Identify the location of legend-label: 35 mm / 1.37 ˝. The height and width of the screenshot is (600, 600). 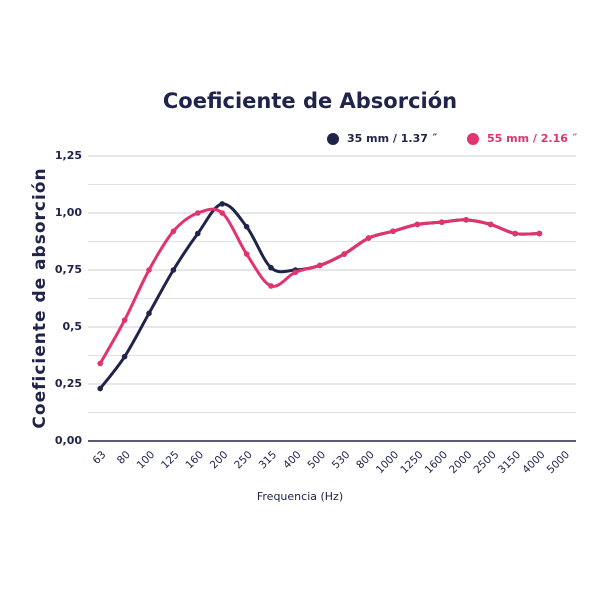
(392, 138).